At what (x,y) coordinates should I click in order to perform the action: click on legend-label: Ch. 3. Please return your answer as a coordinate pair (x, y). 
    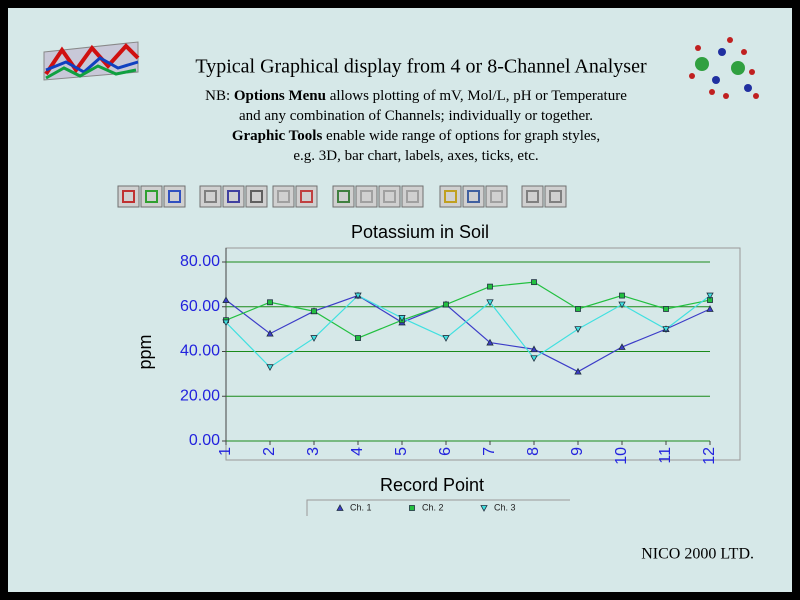
    Looking at the image, I should click on (505, 507).